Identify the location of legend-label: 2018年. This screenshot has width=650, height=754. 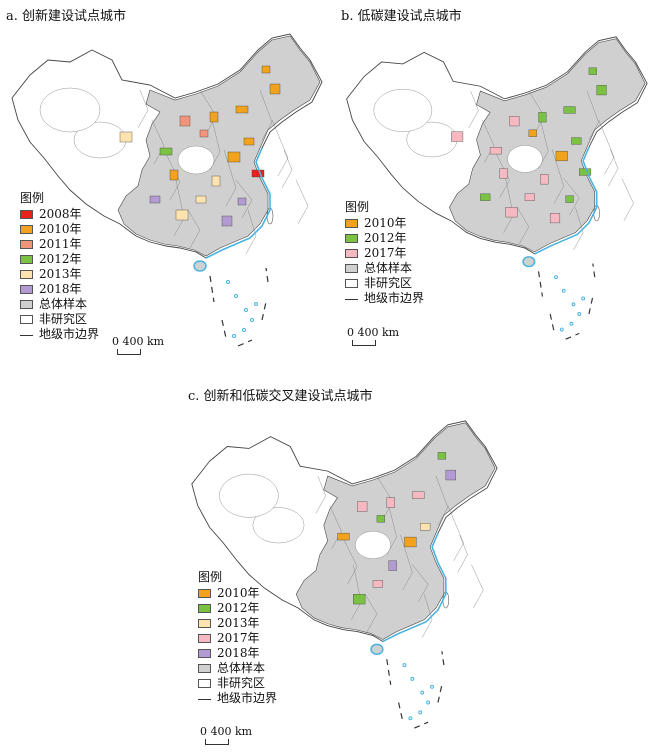
(60, 289).